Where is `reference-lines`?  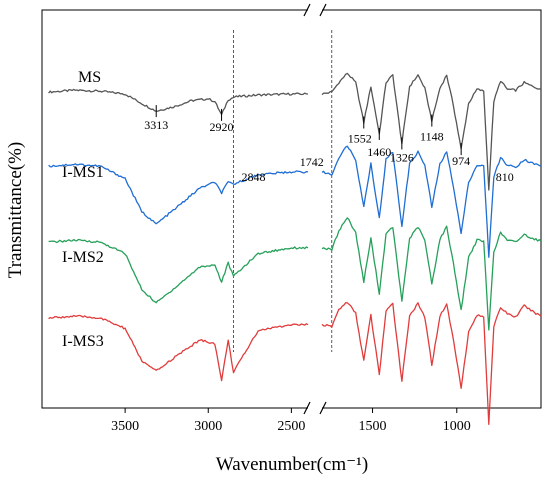 reference-lines is located at coordinates (283, 191).